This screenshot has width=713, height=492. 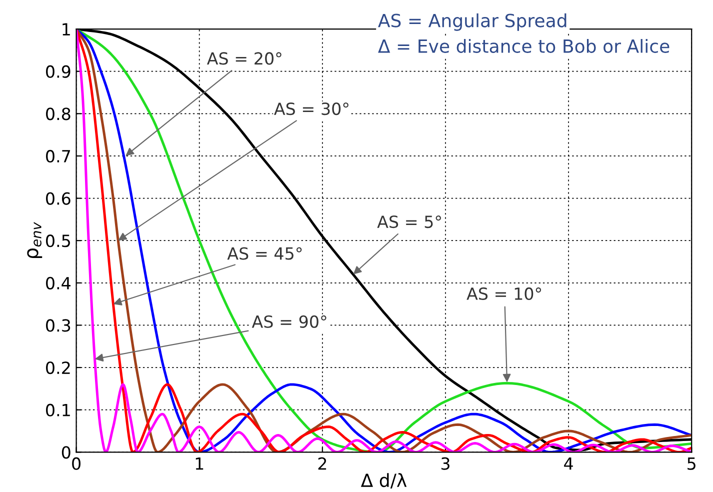 What do you see at coordinates (445, 463) in the screenshot?
I see `x-tick-label: 3` at bounding box center [445, 463].